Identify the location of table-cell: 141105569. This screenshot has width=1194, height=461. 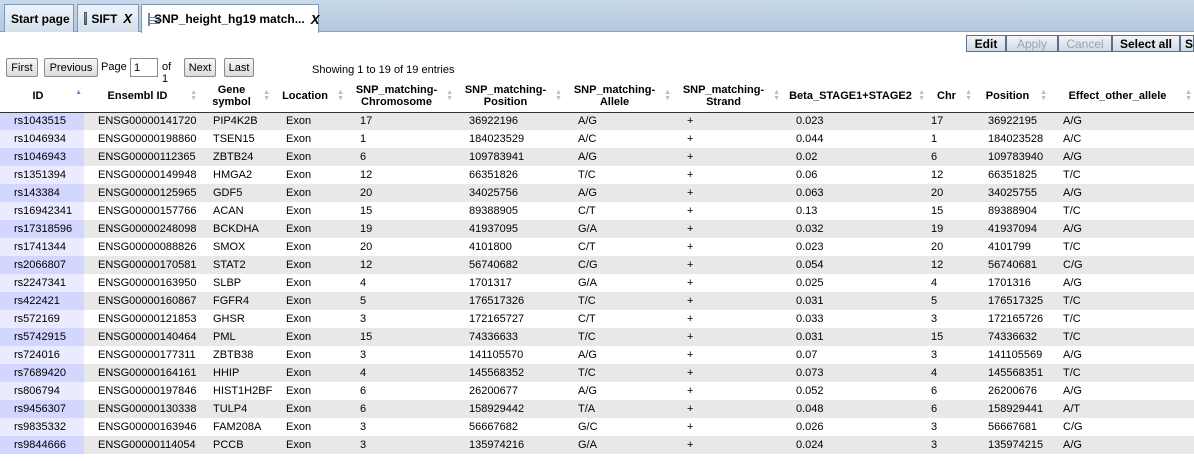
(1011, 355).